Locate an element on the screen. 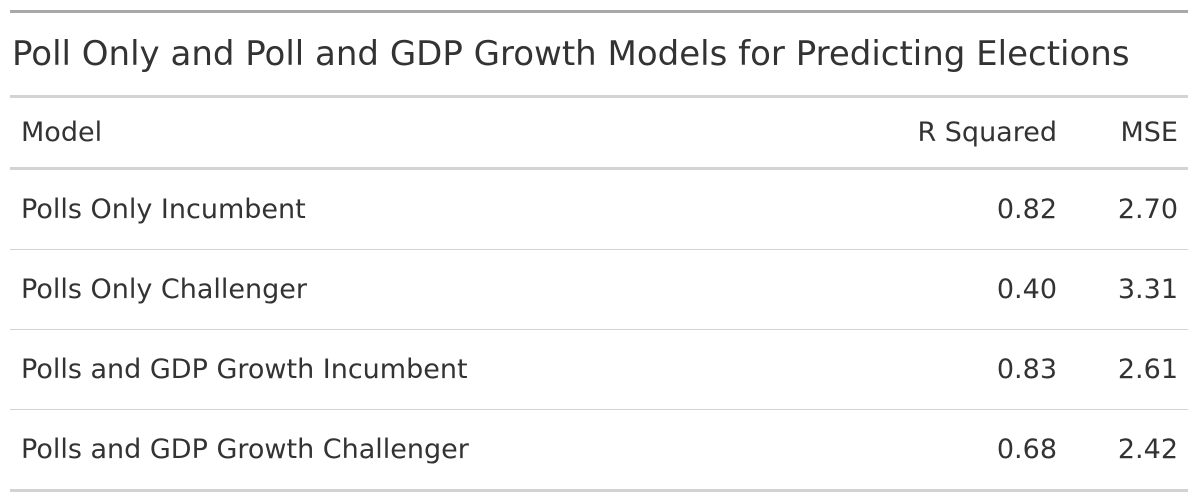 Image resolution: width=1198 pixels, height=495 pixels. column-header-model: Model is located at coordinates (423, 133).